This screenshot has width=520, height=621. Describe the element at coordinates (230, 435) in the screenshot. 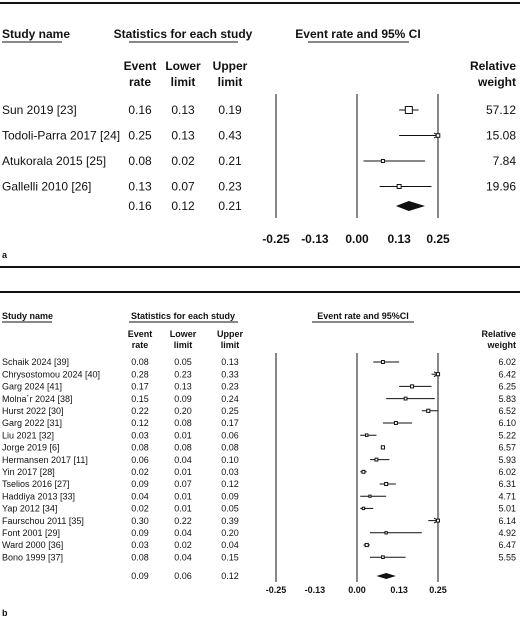

I see `upper-limit-value: 0.06` at that location.